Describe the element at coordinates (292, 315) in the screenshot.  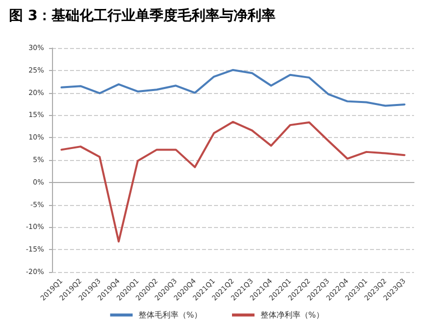
I see `legend-label: 整体净利率（%）` at that location.